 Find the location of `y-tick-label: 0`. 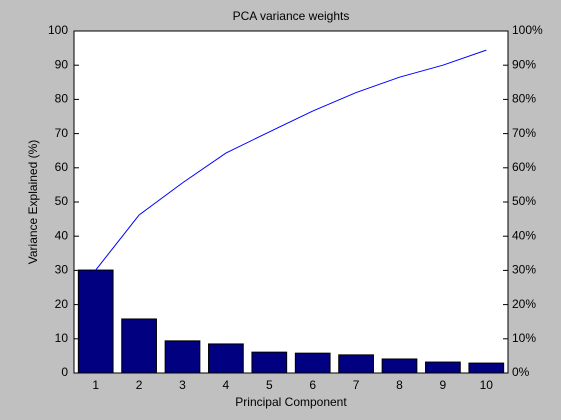

y-tick-label: 0 is located at coordinates (64, 372).